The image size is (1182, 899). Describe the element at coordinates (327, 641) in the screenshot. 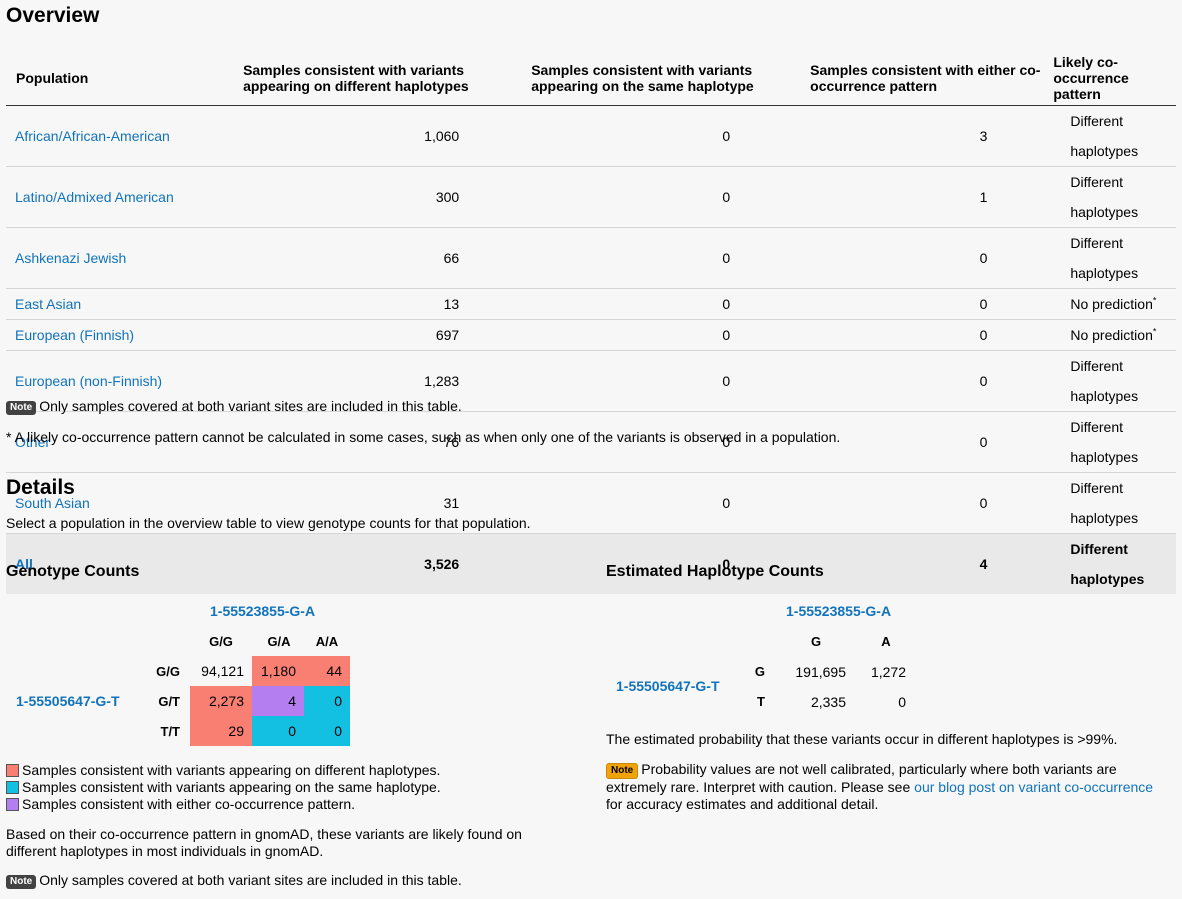

I see `genotype-col-header: A/A` at that location.